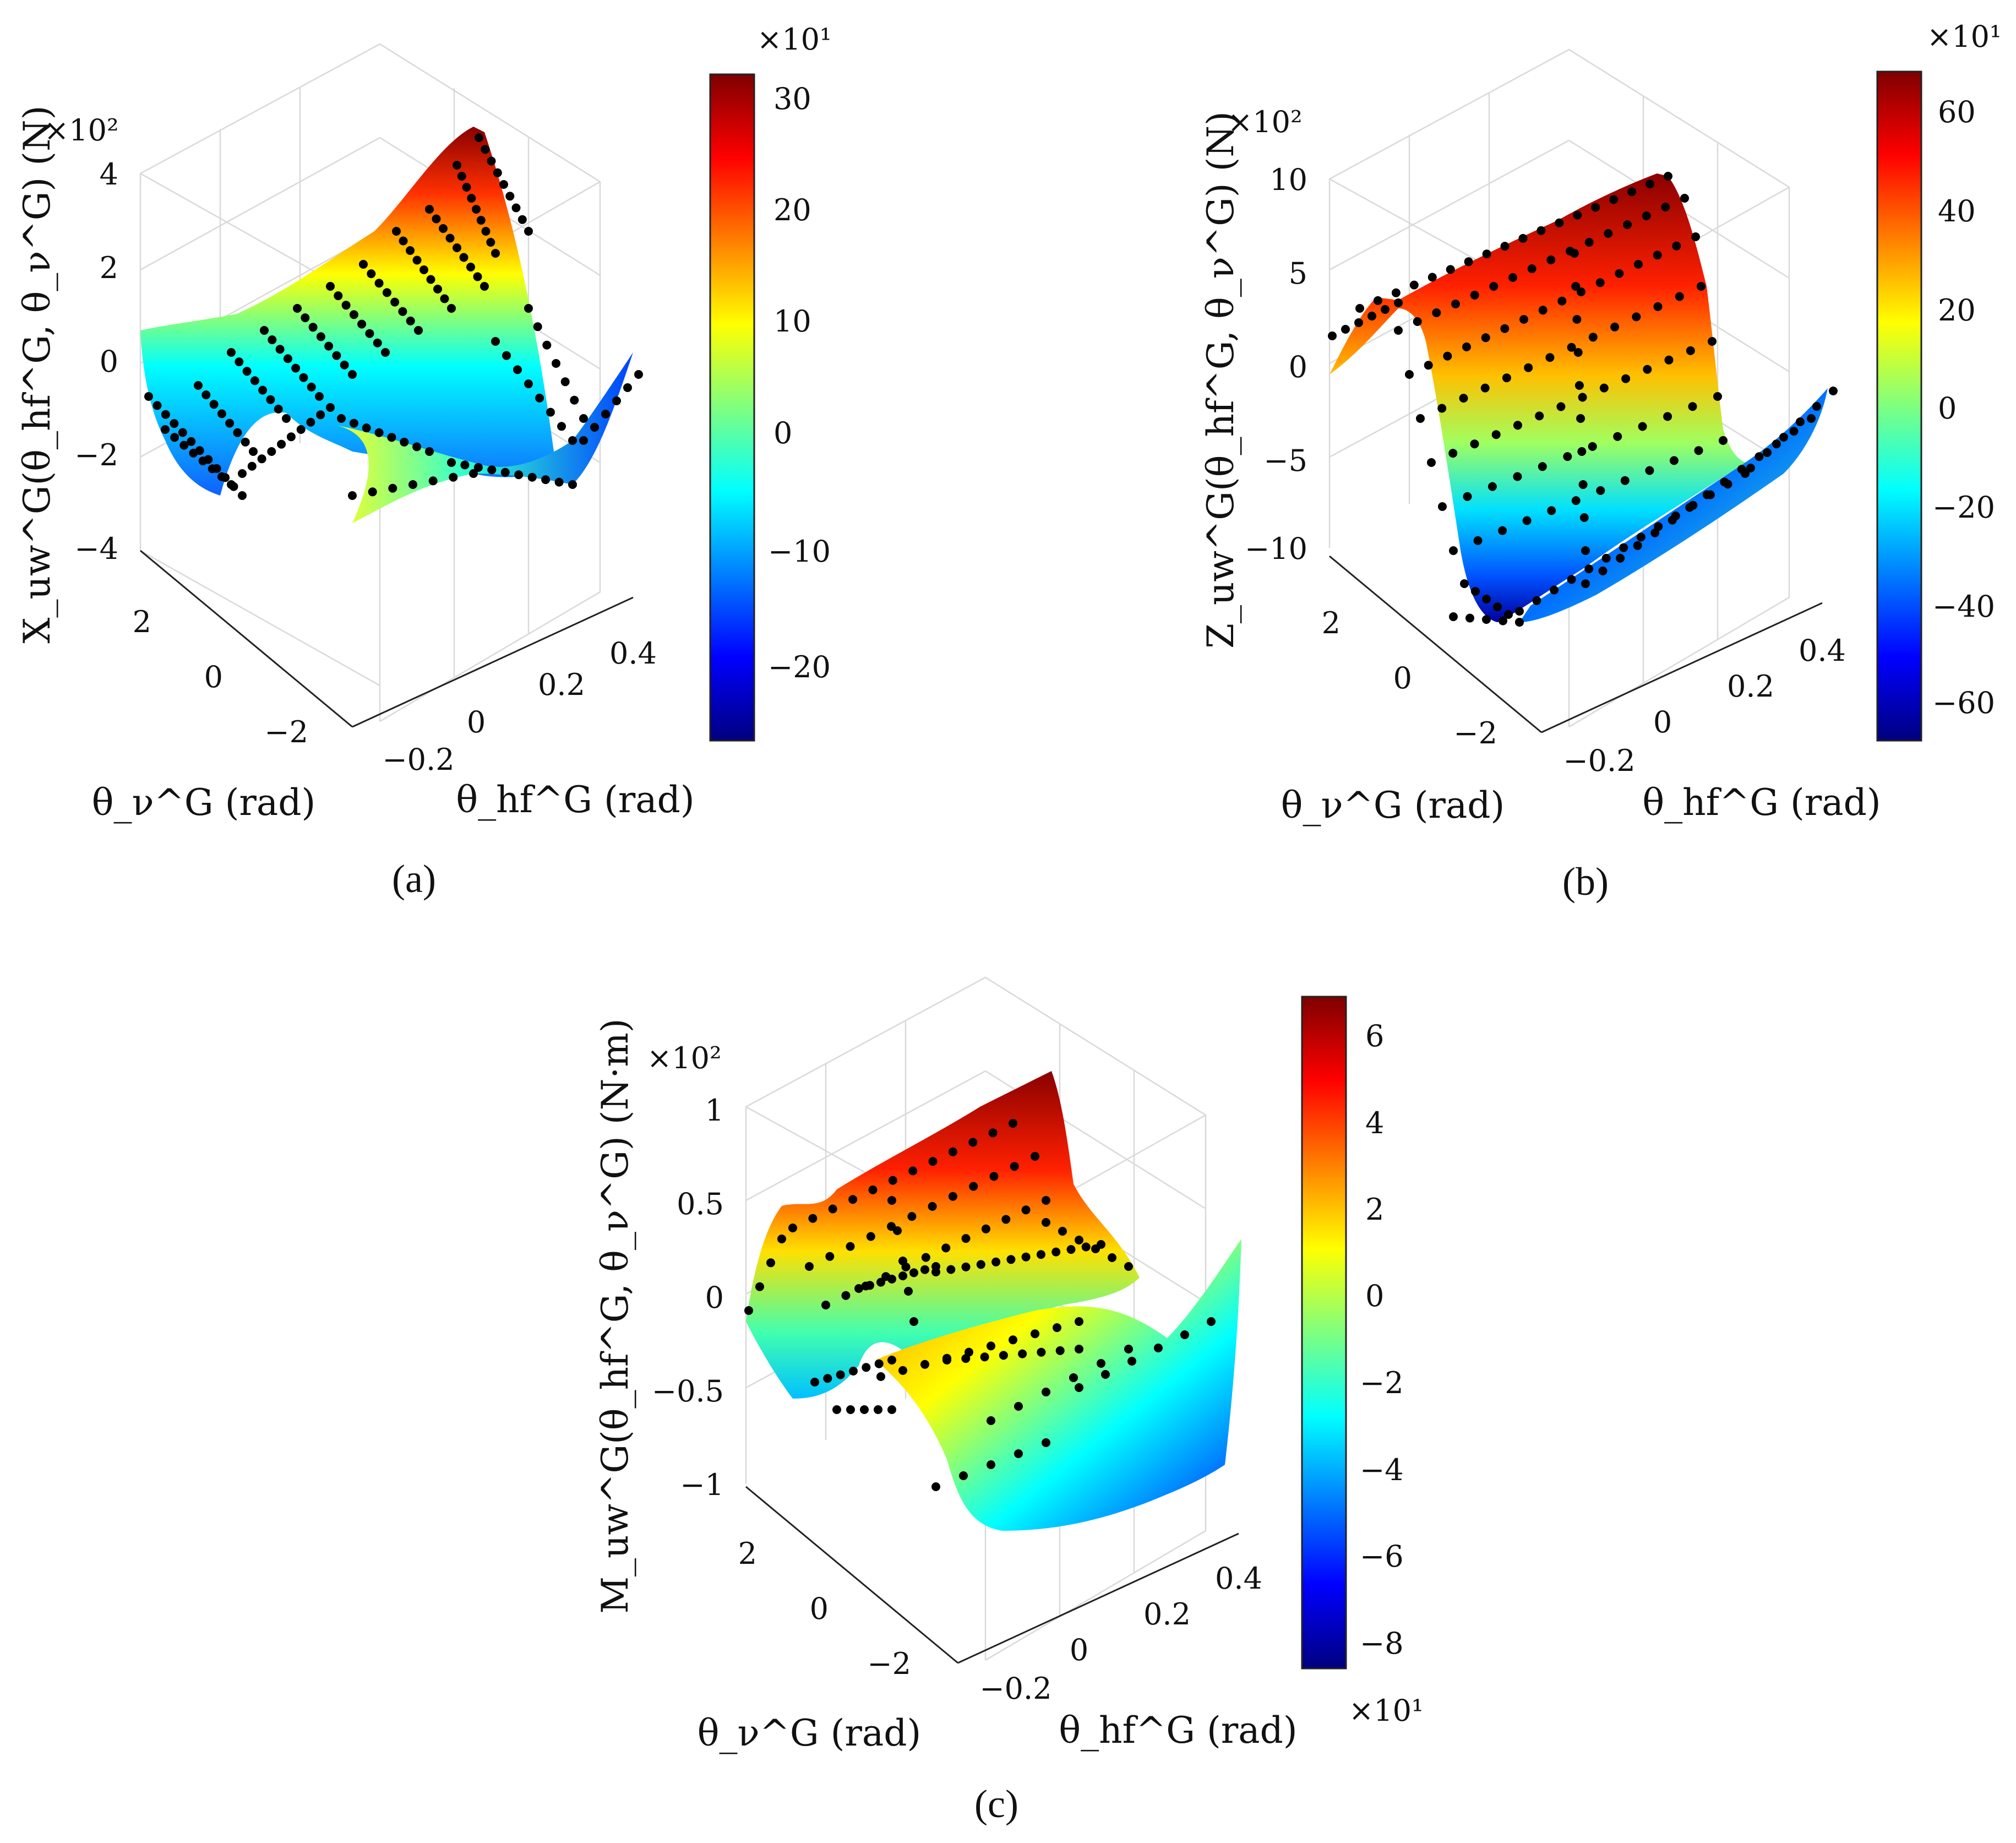 The height and width of the screenshot is (1843, 2016). I want to click on panel-label: (a), so click(414, 879).